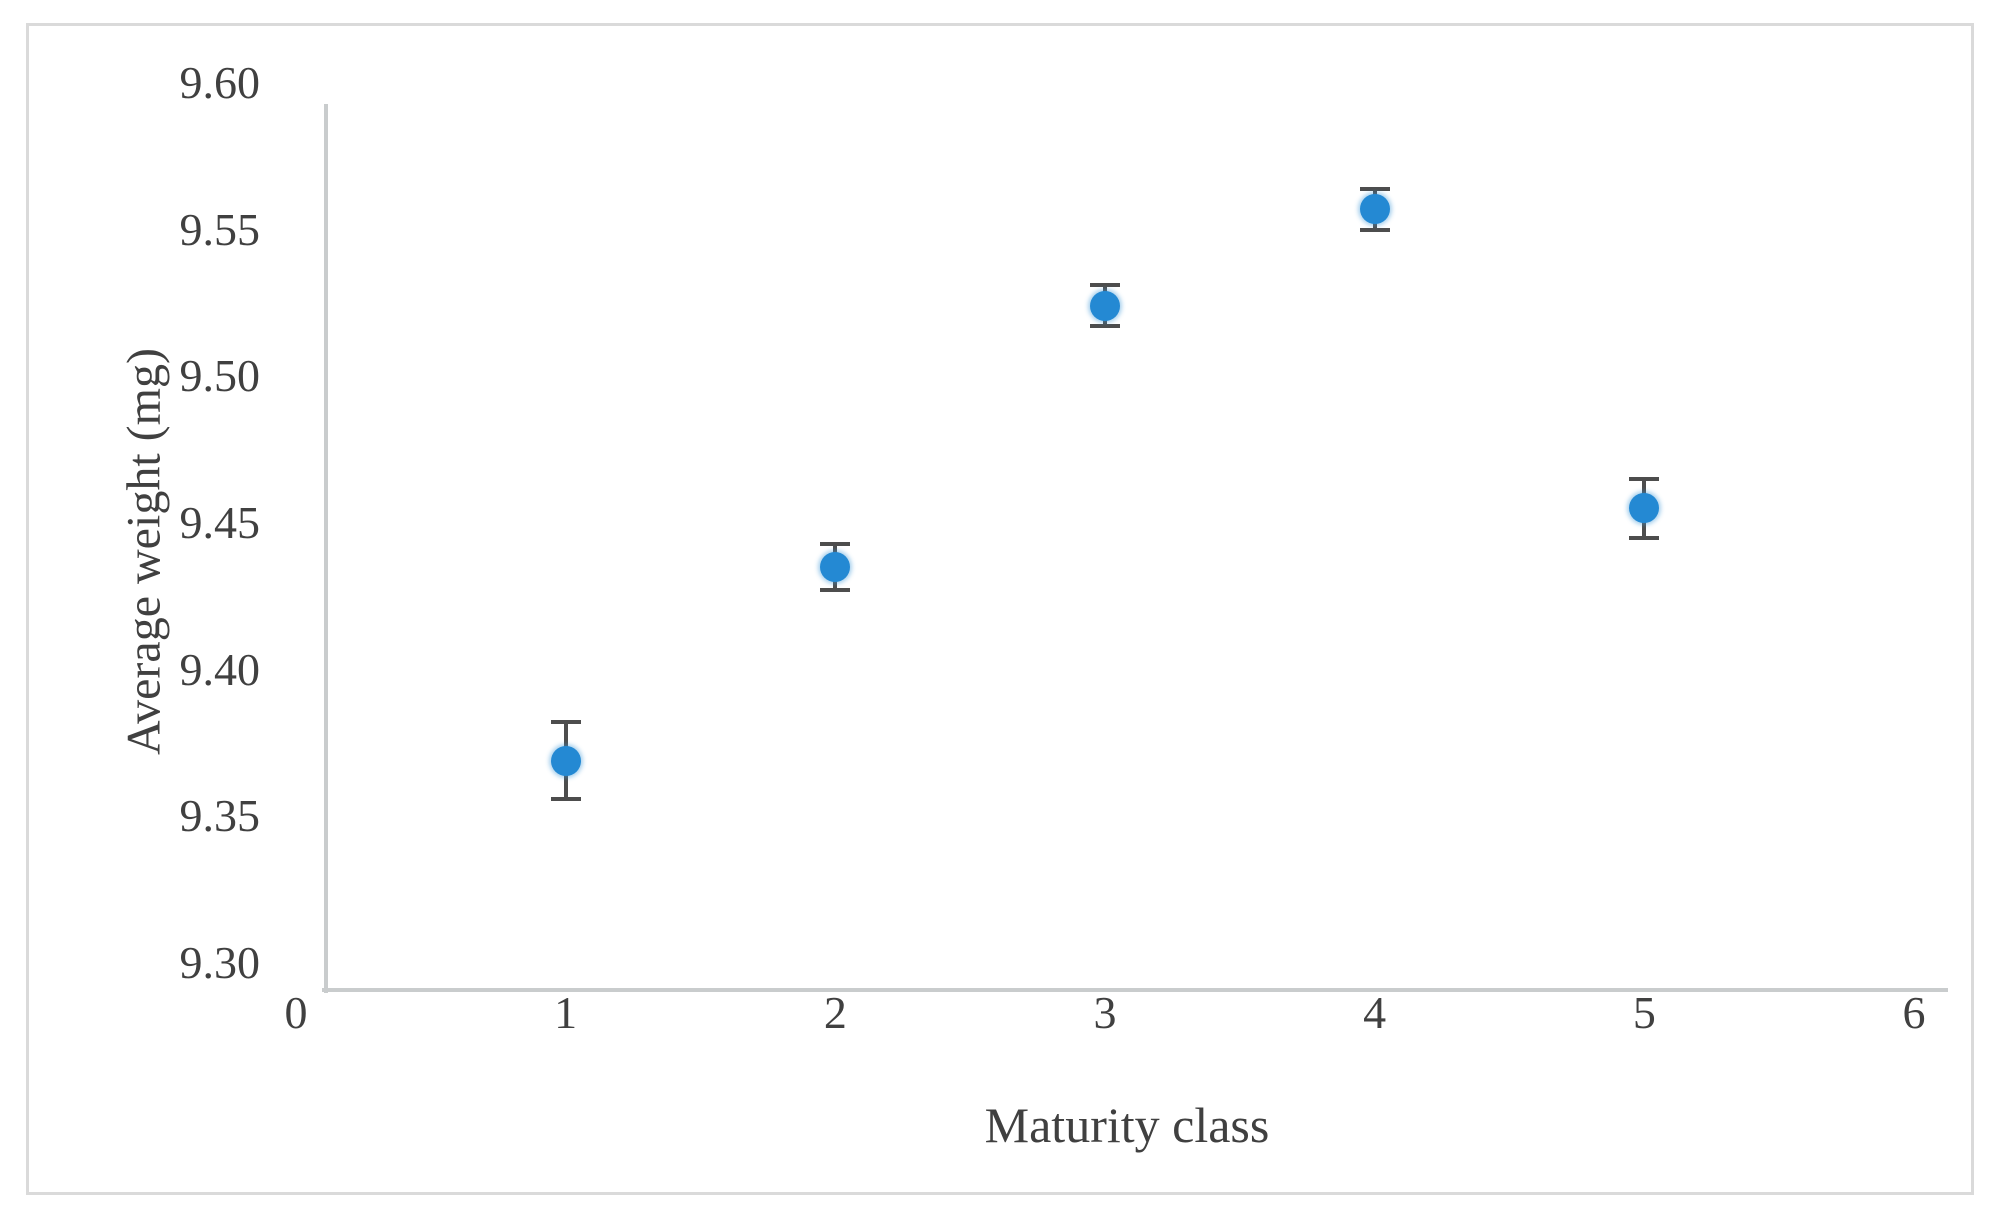  Describe the element at coordinates (220, 962) in the screenshot. I see `y-tick-label: 9.30` at that location.